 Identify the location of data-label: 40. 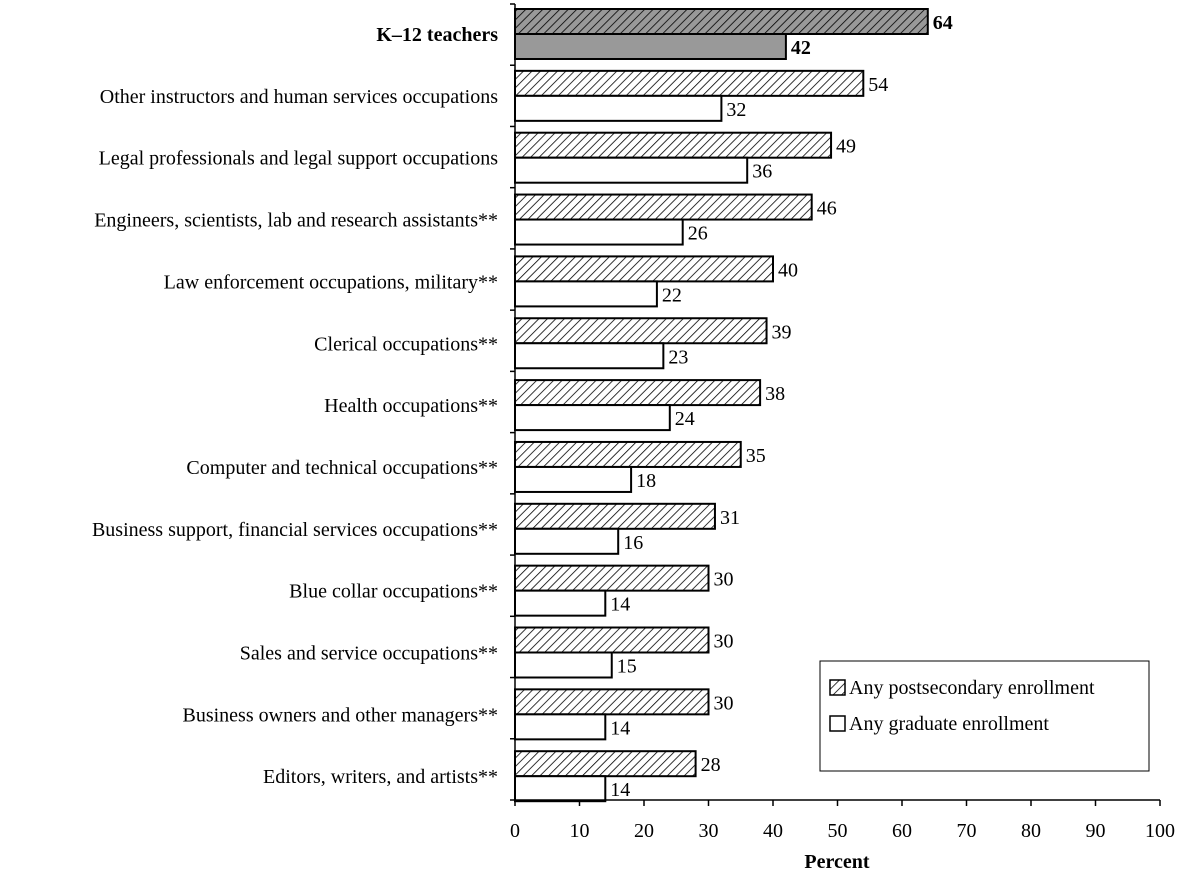
(788, 270).